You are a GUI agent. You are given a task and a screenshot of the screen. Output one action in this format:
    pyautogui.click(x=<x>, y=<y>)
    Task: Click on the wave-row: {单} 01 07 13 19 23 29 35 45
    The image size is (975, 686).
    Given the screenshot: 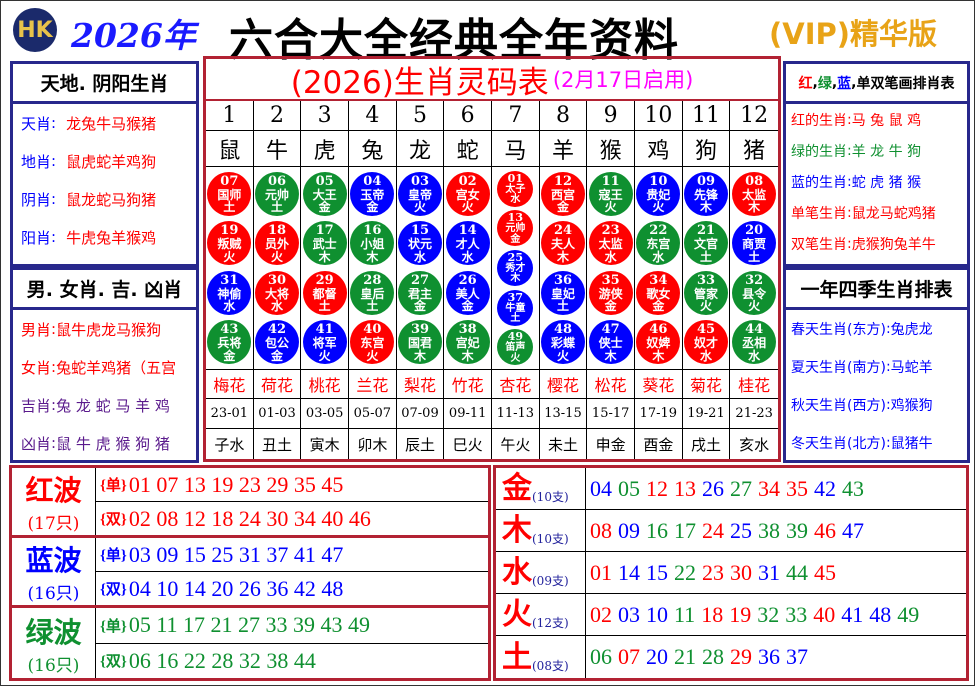 What is the action you would take?
    pyautogui.click(x=292, y=484)
    